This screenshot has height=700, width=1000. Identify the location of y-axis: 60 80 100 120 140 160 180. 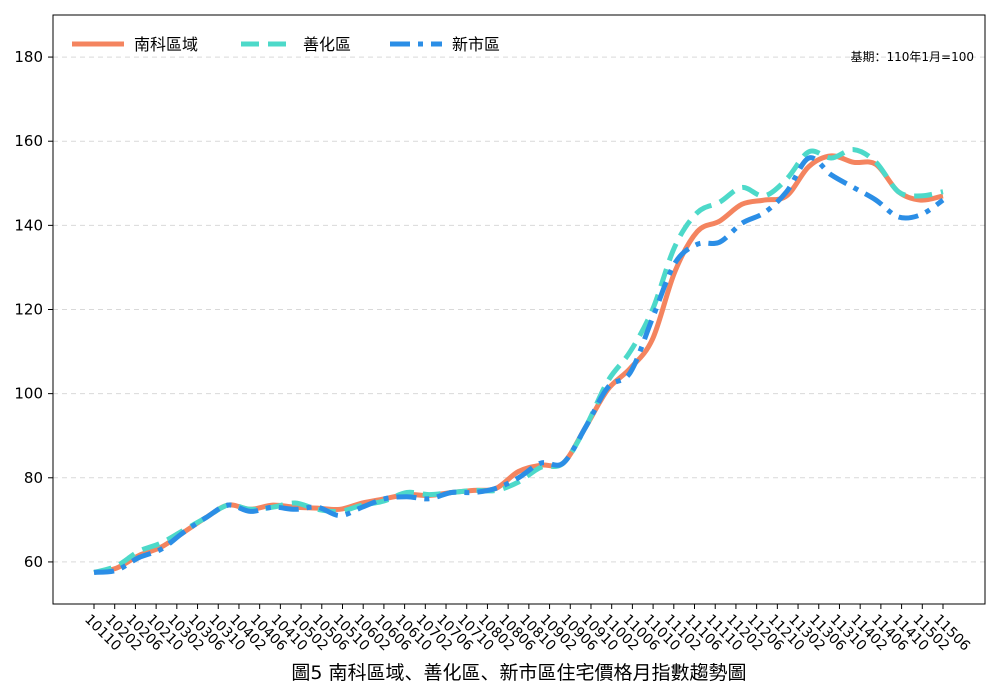
(33, 309).